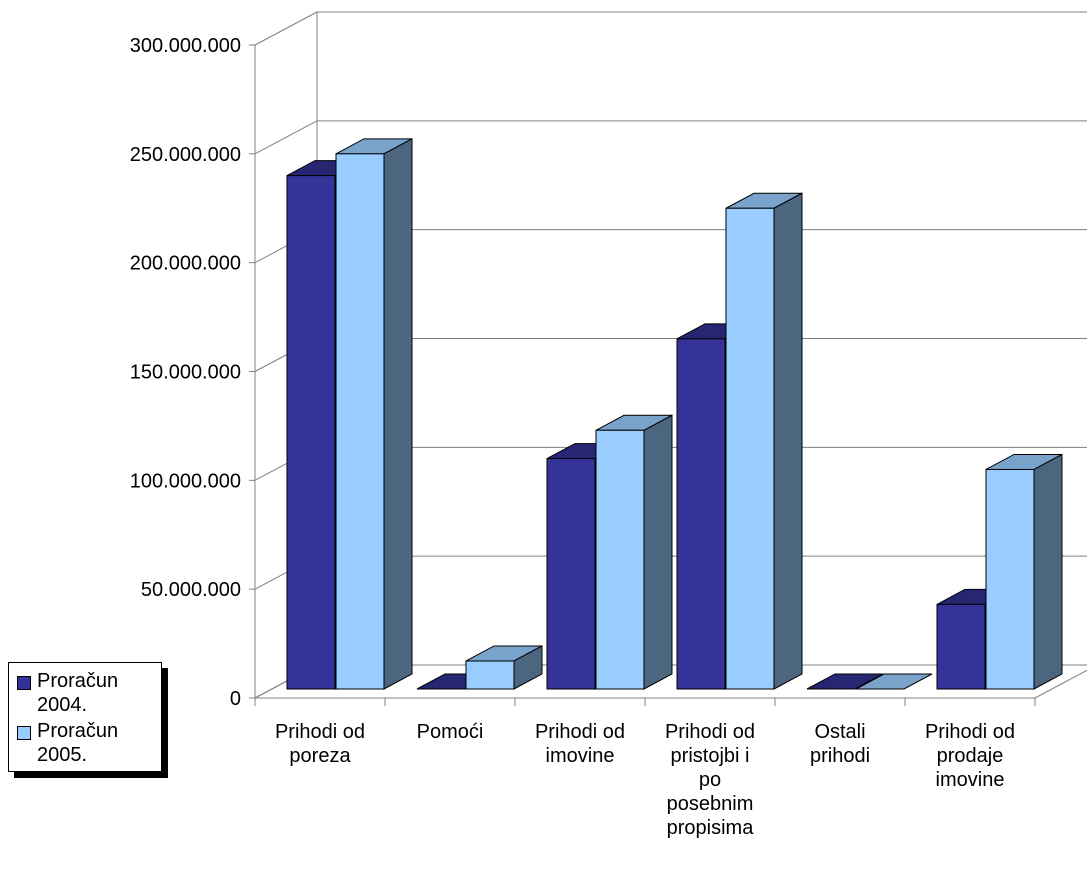  Describe the element at coordinates (82, 693) in the screenshot. I see `legend-item-2004: Proračun 2004.` at that location.